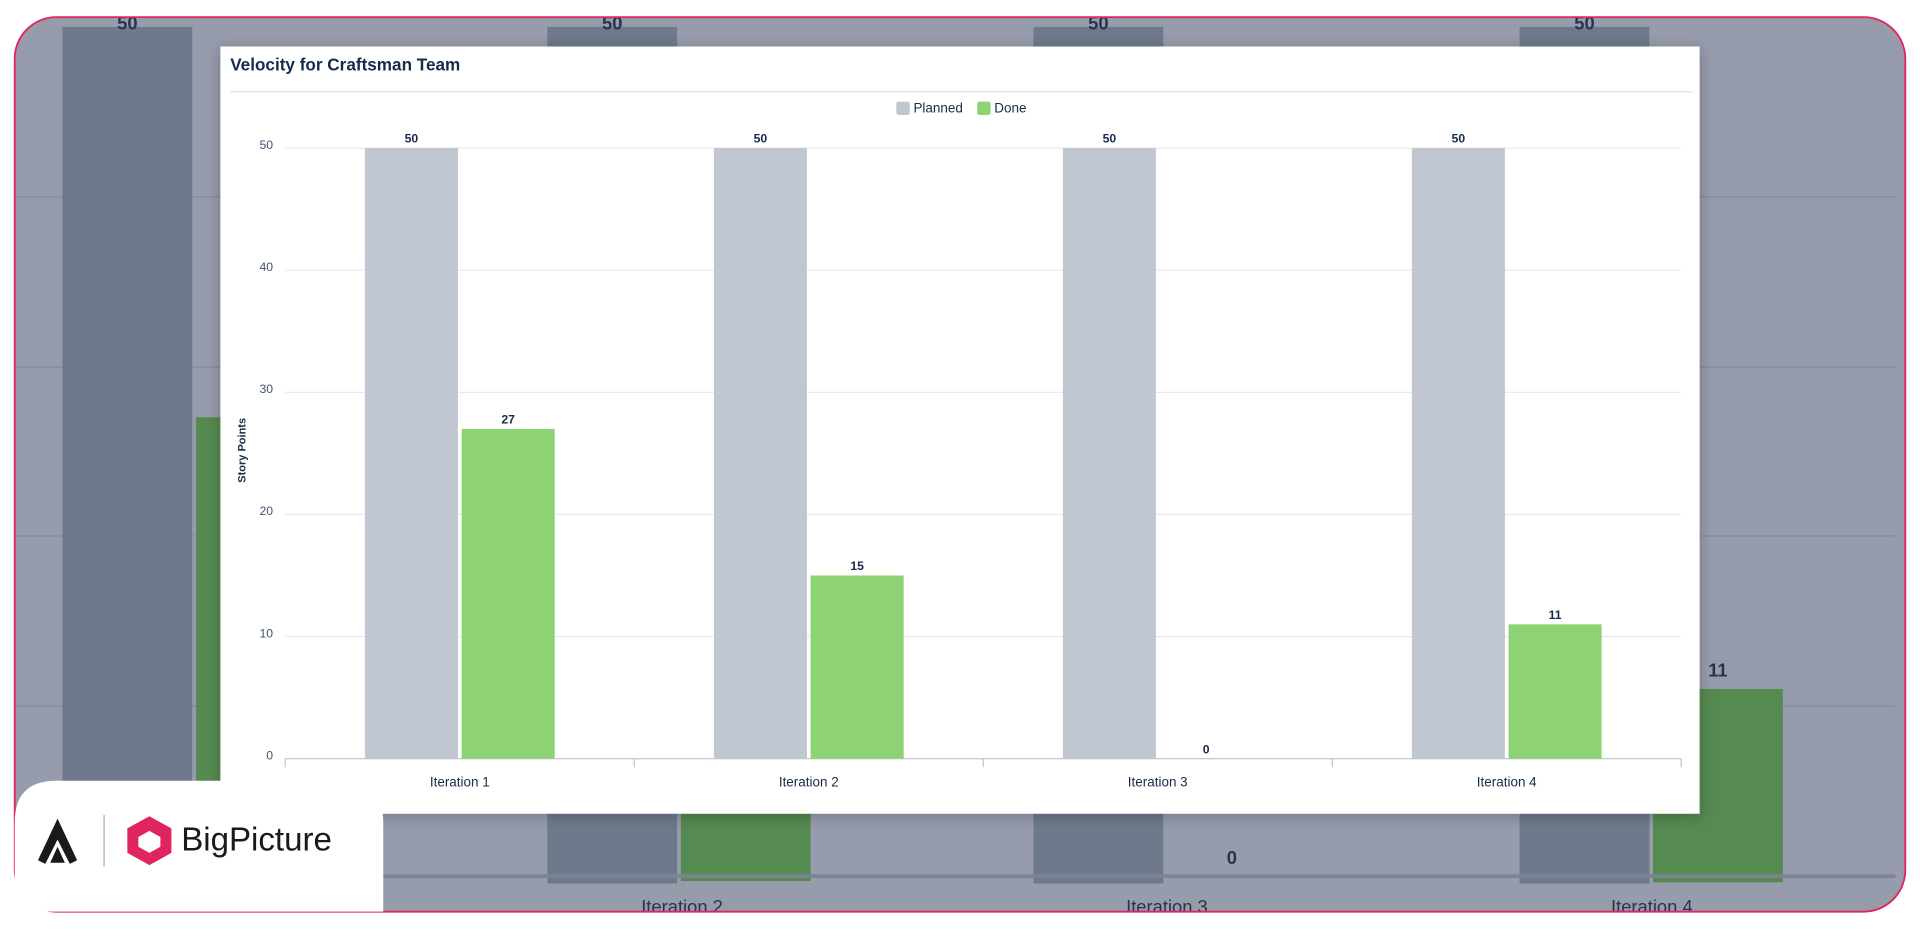 This screenshot has height=930, width=1920. What do you see at coordinates (266, 267) in the screenshot?
I see `y-tick-label: 40` at bounding box center [266, 267].